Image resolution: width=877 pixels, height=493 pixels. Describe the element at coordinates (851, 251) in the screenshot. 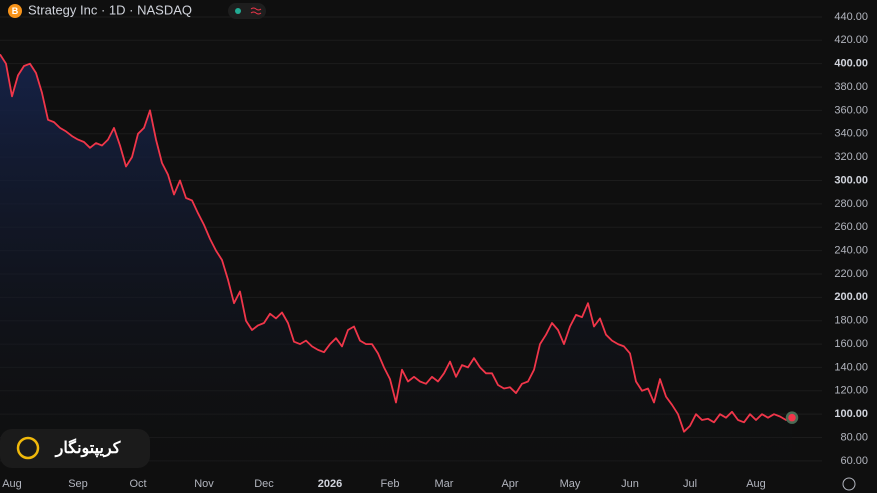

I see `y-tick-label: 240.00` at that location.